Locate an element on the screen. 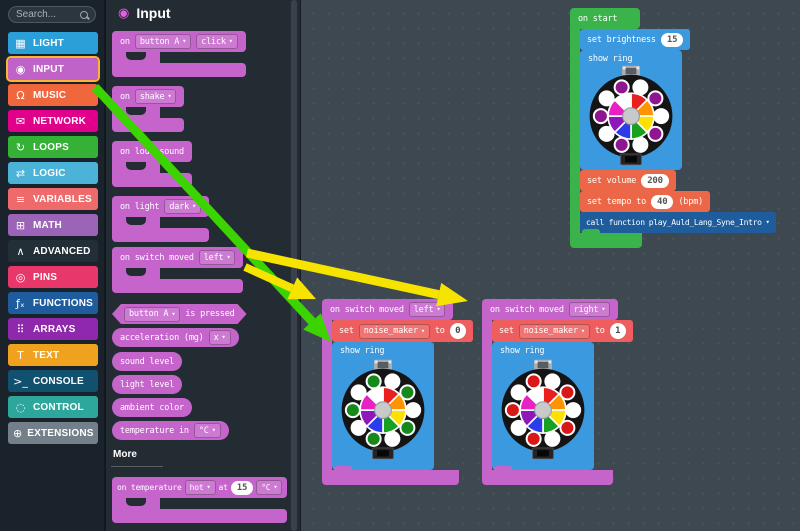  sidebar-item-math: ⊞ MATH is located at coordinates (53, 225).